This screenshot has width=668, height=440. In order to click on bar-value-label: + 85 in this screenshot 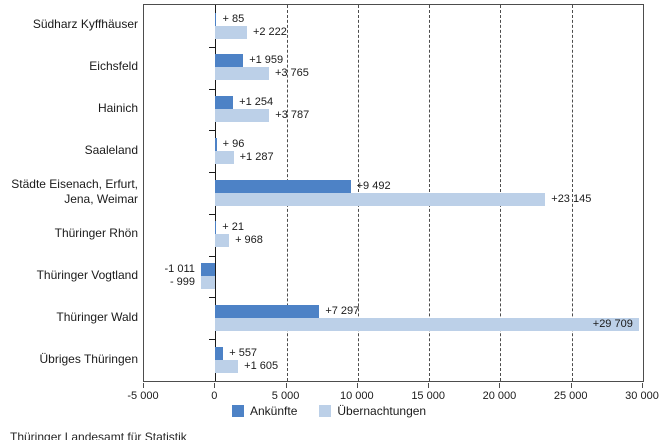, I will do `click(233, 18)`.